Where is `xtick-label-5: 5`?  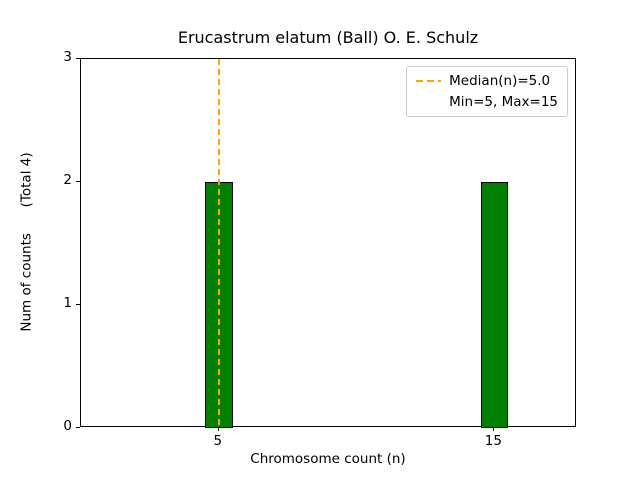 xtick-label-5: 5 is located at coordinates (218, 441).